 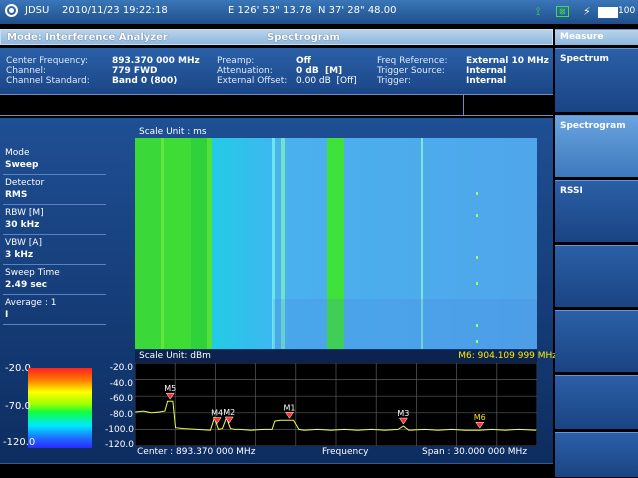 What do you see at coordinates (480, 417) in the screenshot?
I see `marker-label: M6` at bounding box center [480, 417].